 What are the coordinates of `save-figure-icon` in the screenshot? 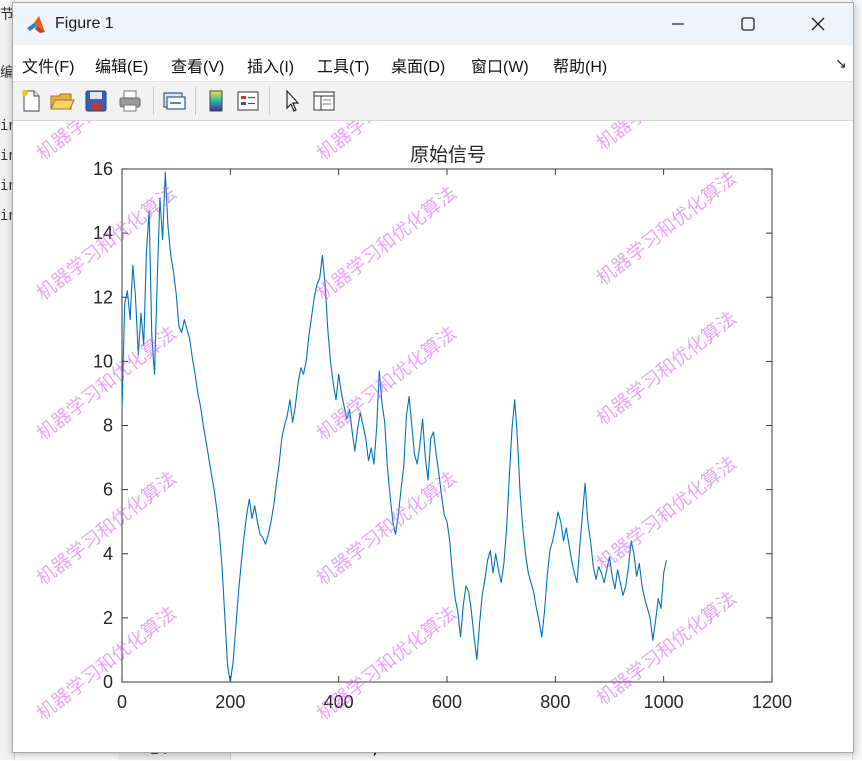 It's located at (96, 101).